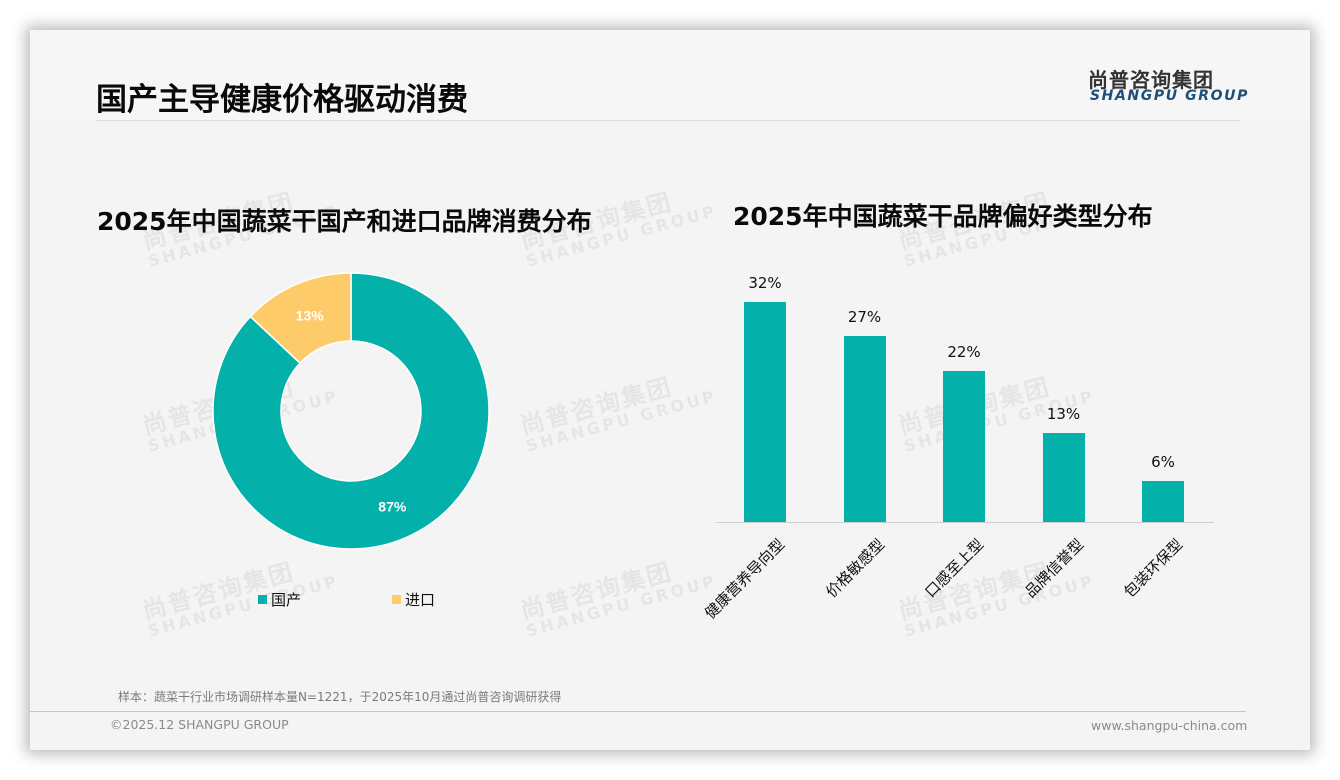 This screenshot has height=780, width=1340. What do you see at coordinates (199, 724) in the screenshot?
I see `copyright: ©2025.12 SHANGPU GROUP` at bounding box center [199, 724].